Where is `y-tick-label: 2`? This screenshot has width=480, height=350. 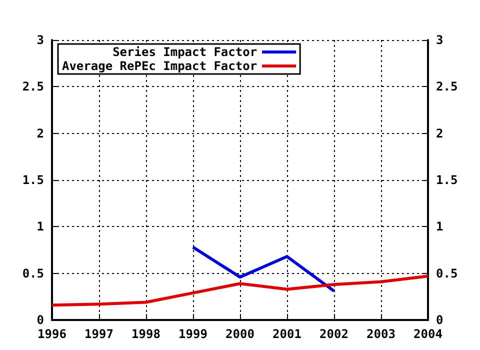 y-tick-label: 2 is located at coordinates (40, 133).